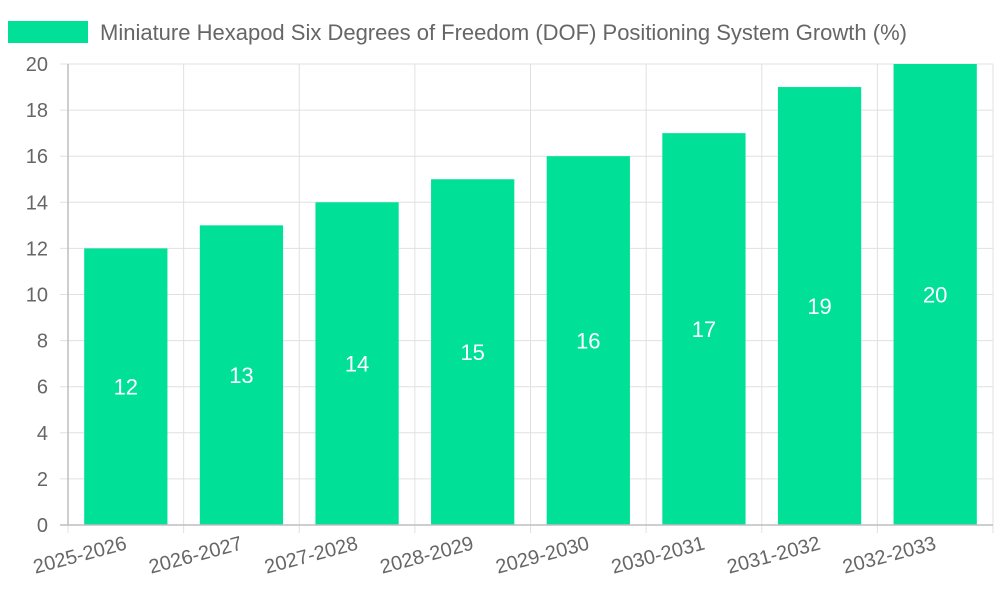 This screenshot has width=1000, height=600. I want to click on y-tick-label: 12, so click(37, 249).